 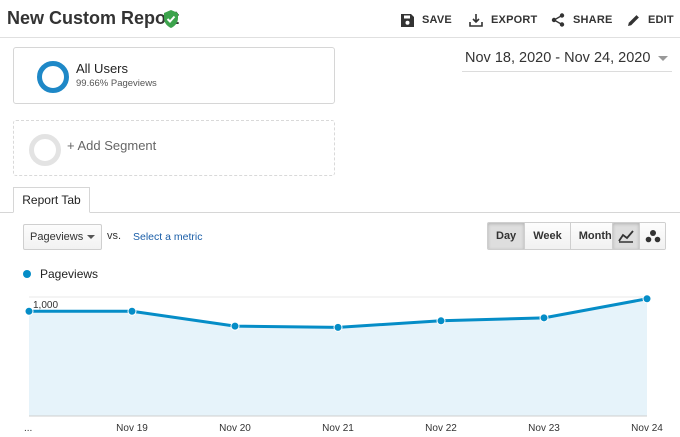 I want to click on chart-legend: Pageviews, so click(x=60, y=274).